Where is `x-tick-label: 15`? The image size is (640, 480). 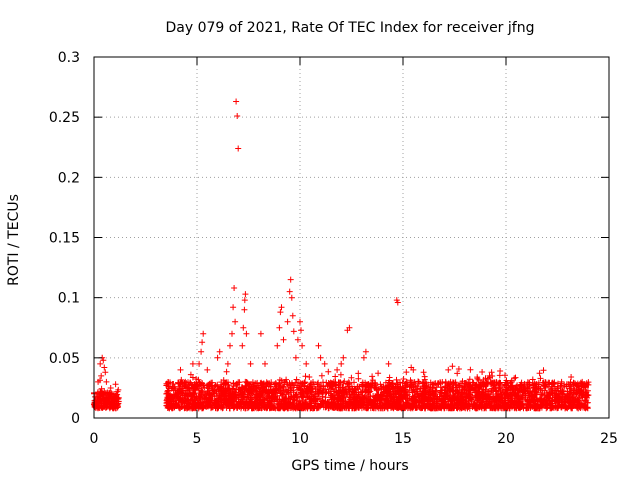
x-tick-label: 15 is located at coordinates (403, 439).